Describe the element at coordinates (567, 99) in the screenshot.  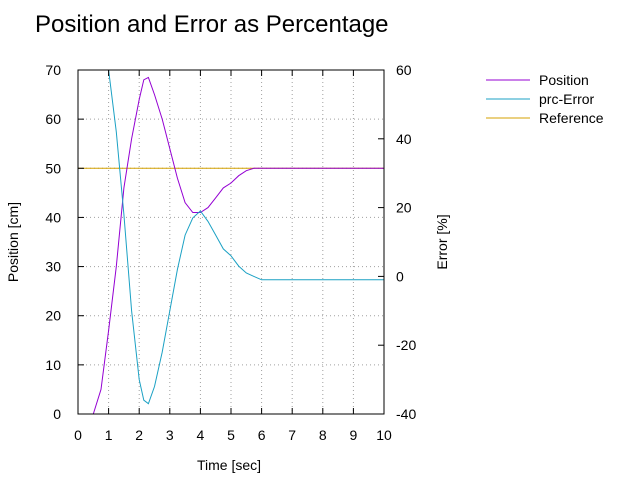
I see `legend-label-prc-error: prc-Error` at that location.